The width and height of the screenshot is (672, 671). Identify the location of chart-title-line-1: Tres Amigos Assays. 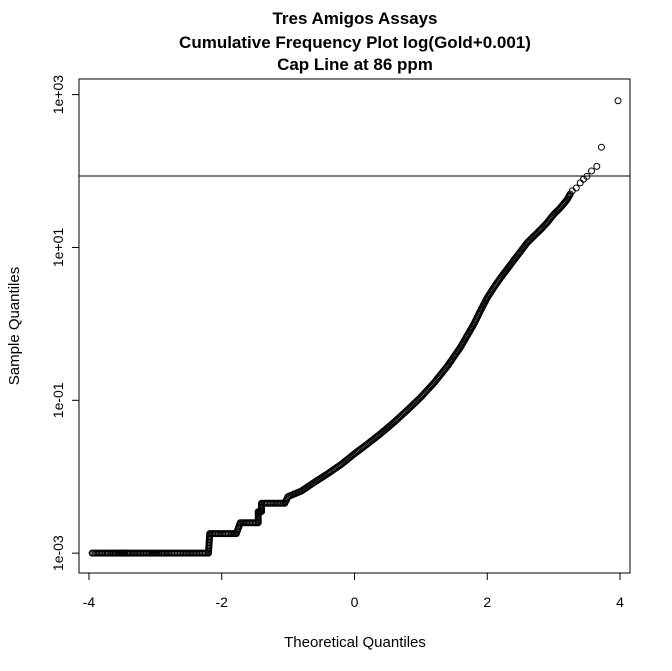
(354, 18).